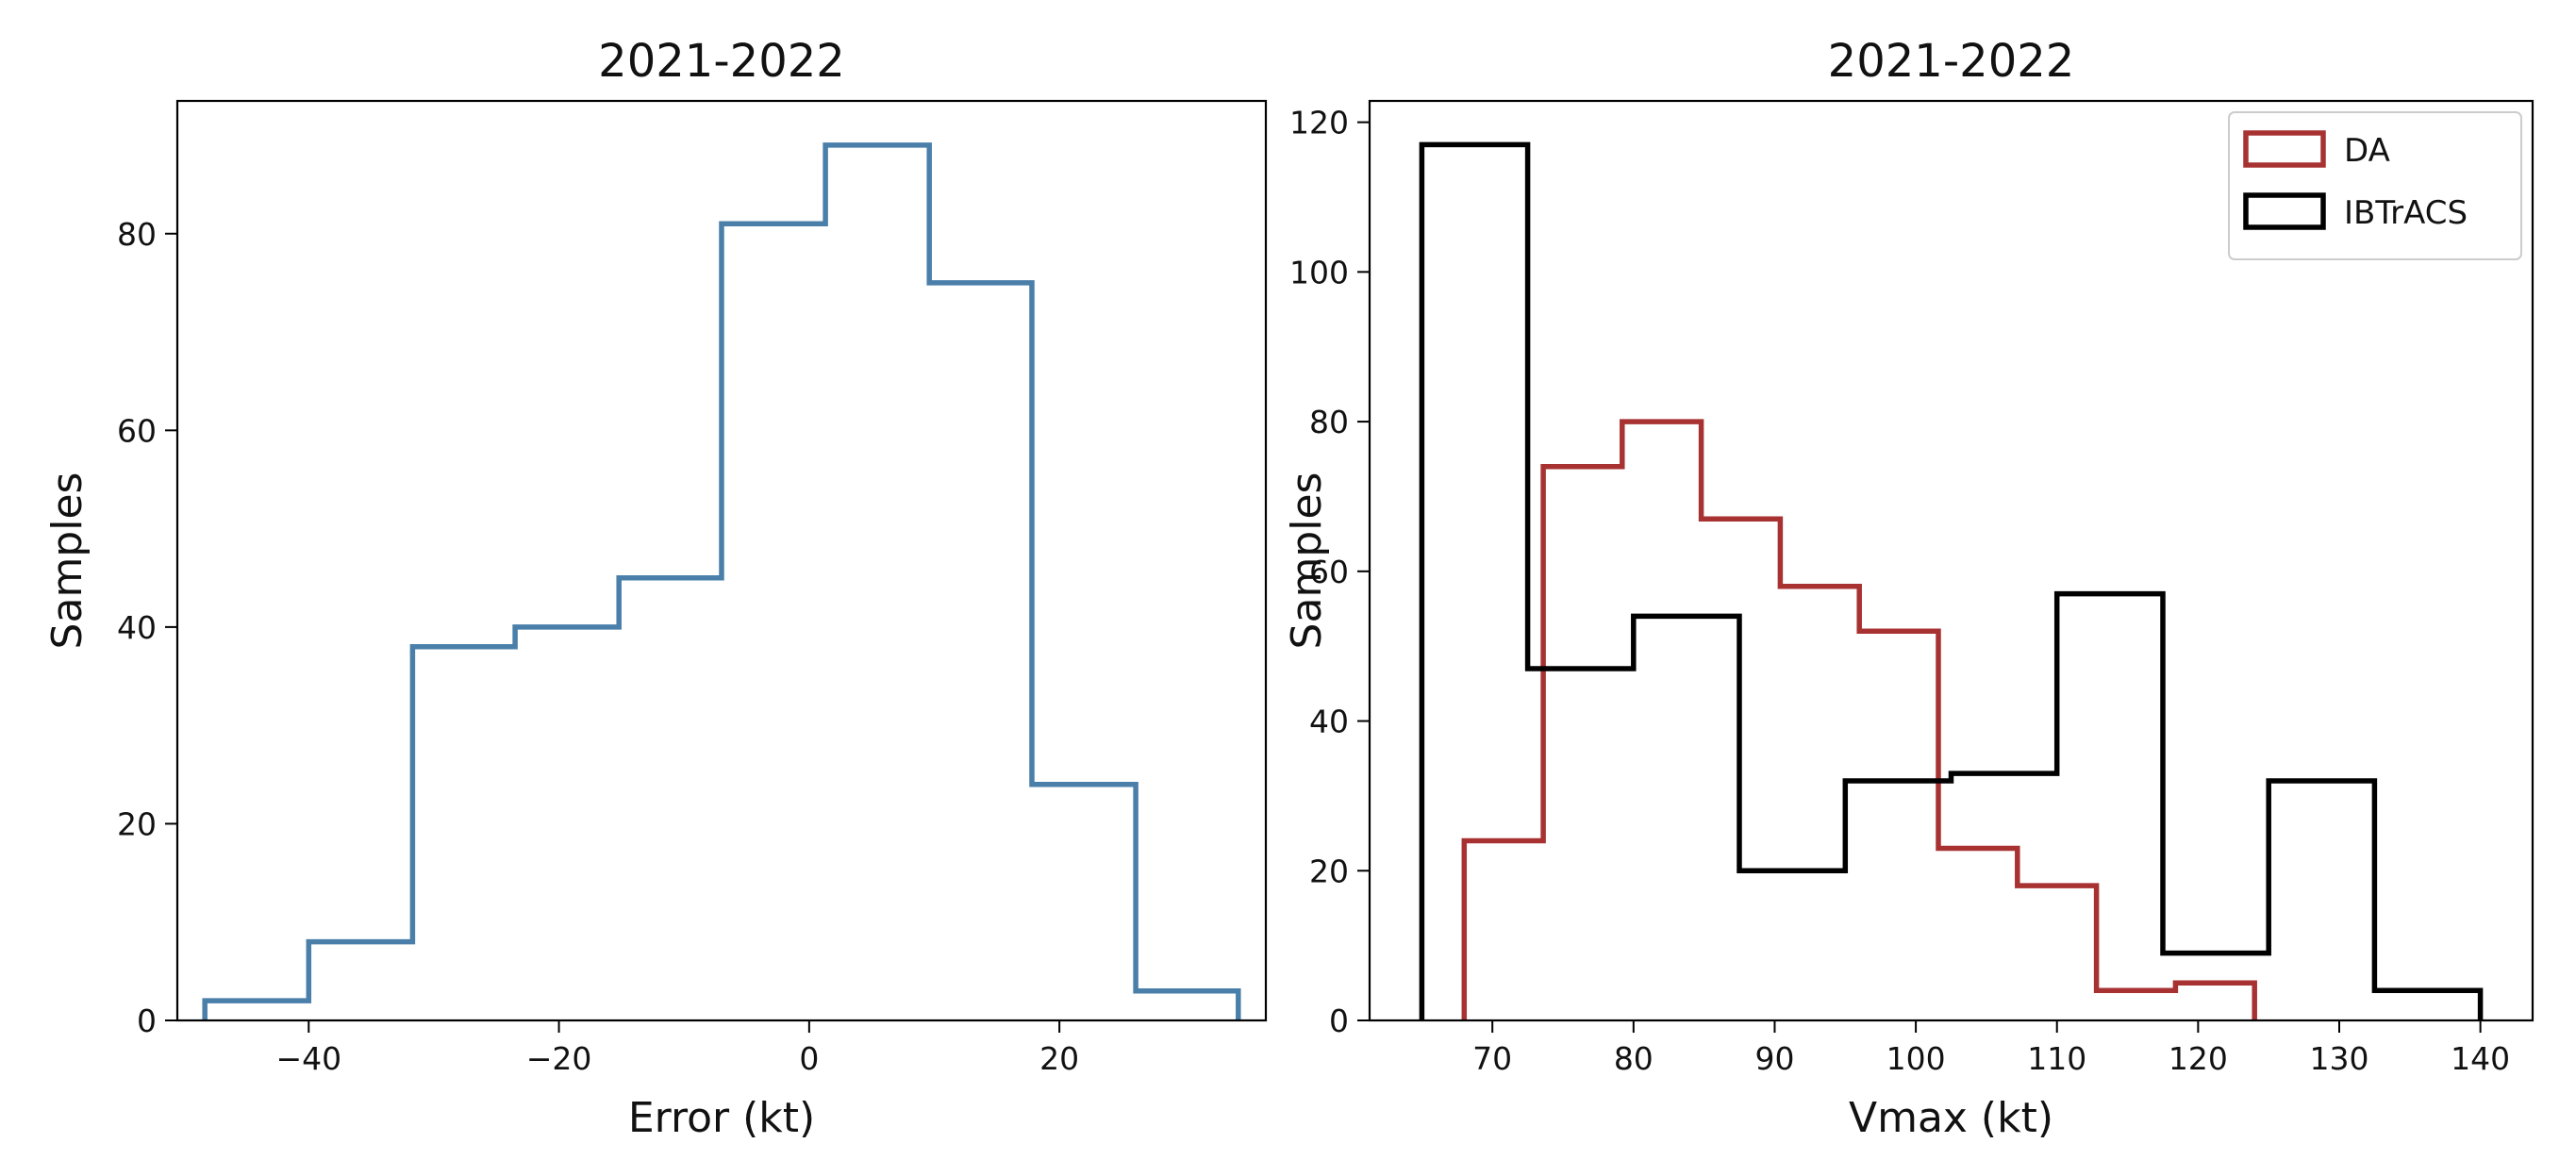 This screenshot has height=1160, width=2576. Describe the element at coordinates (1774, 1058) in the screenshot. I see `x-tick-label: 90` at that location.